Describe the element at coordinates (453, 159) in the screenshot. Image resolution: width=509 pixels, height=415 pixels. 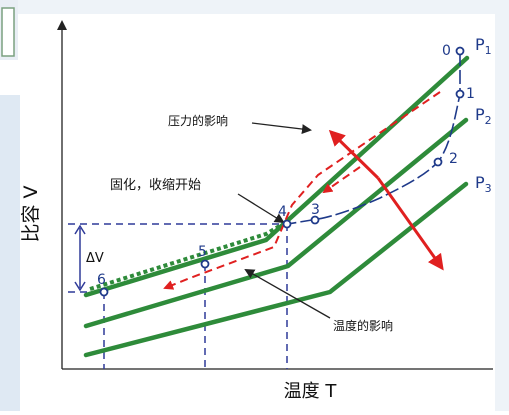
I see `point-2-label: 2` at that location.